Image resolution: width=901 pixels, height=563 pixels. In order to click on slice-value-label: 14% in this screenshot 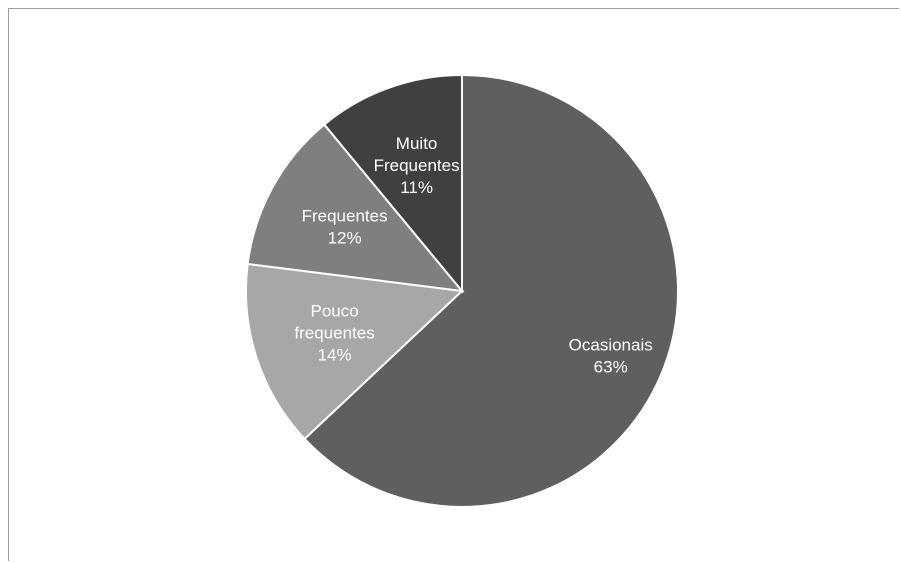, I will do `click(335, 354)`.